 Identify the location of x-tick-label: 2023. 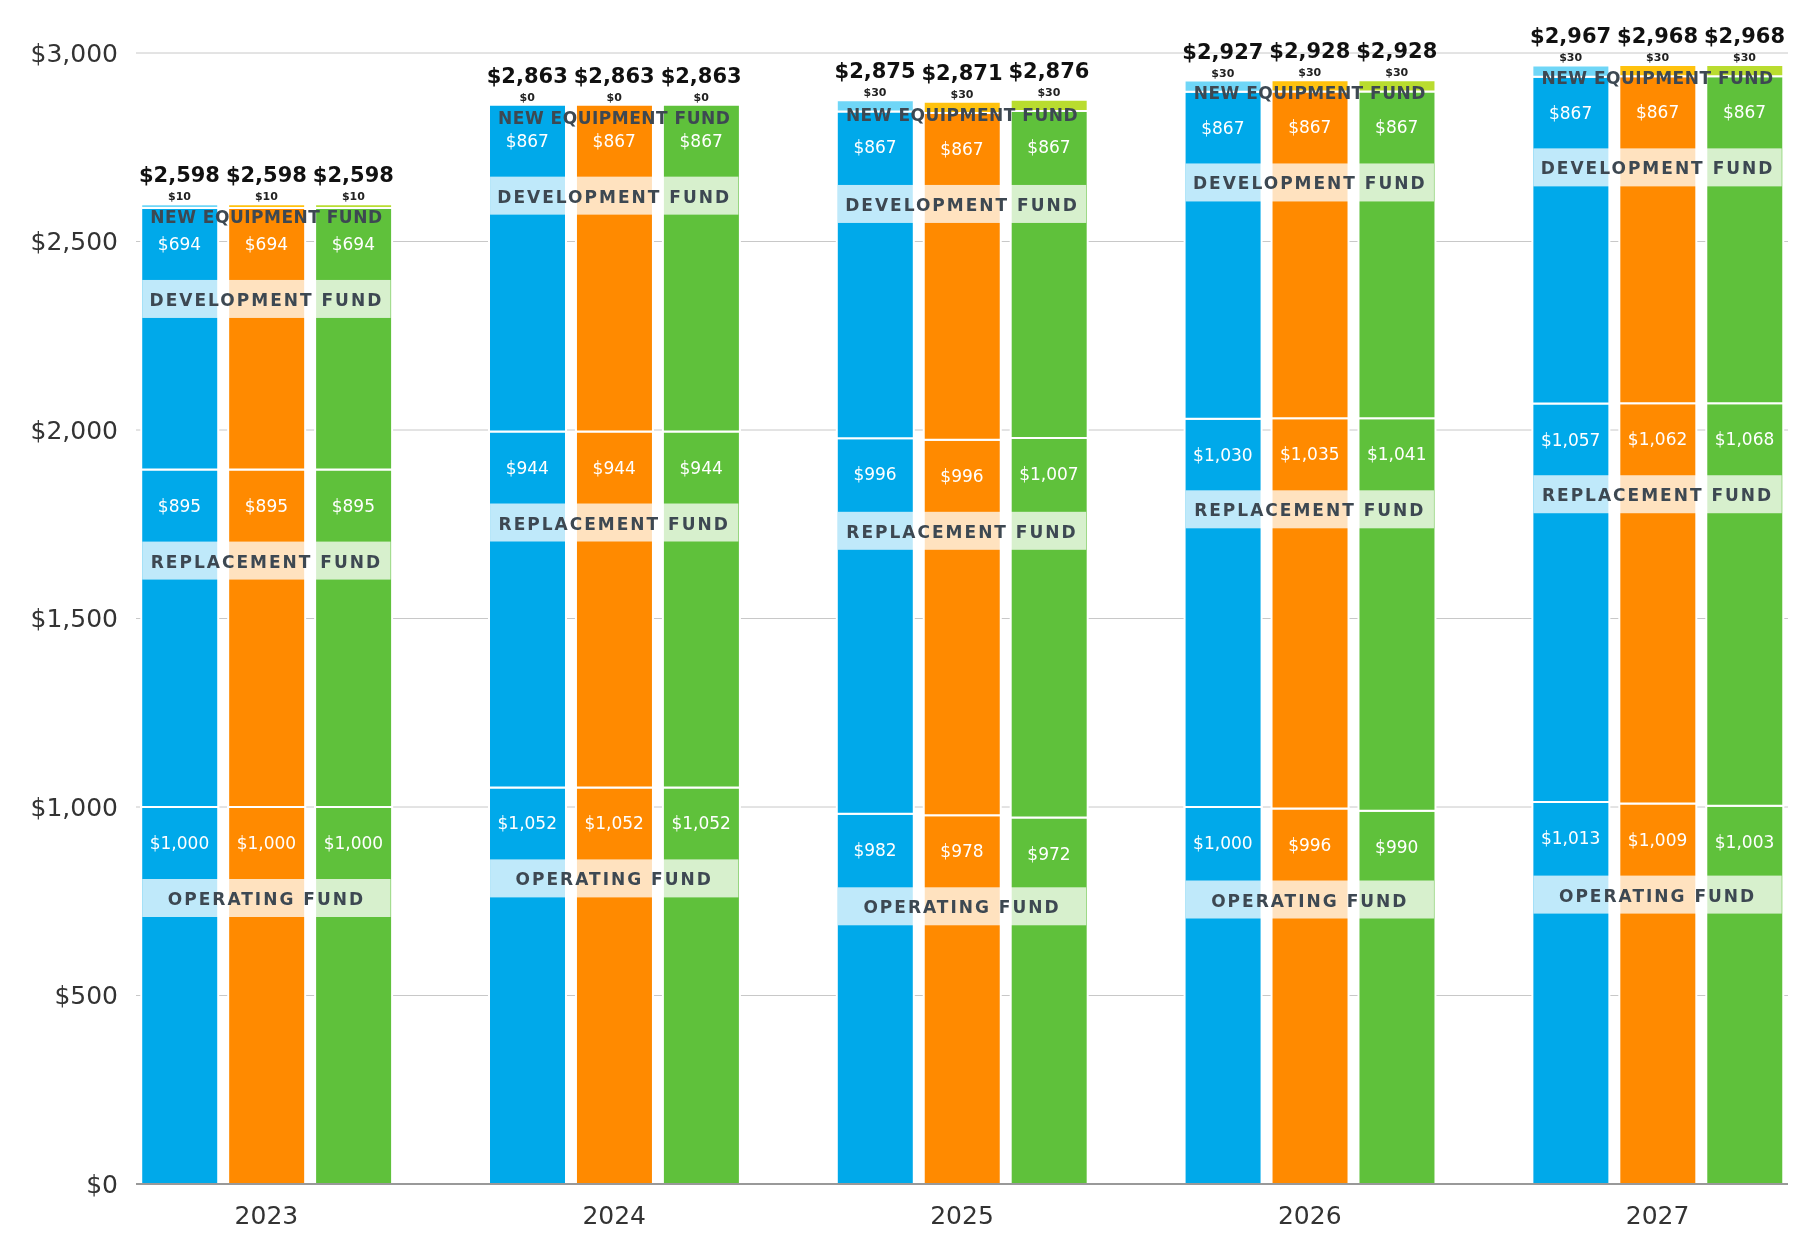
(266, 1215).